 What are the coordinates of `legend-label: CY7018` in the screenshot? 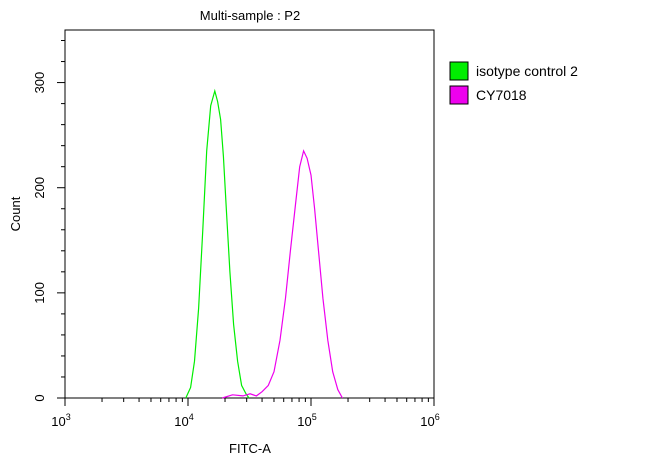 It's located at (501, 95).